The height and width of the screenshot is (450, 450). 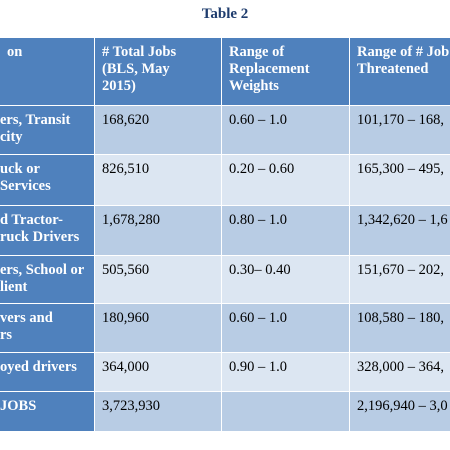 I want to click on data-cell: 0.20 – 0.60, so click(x=286, y=180).